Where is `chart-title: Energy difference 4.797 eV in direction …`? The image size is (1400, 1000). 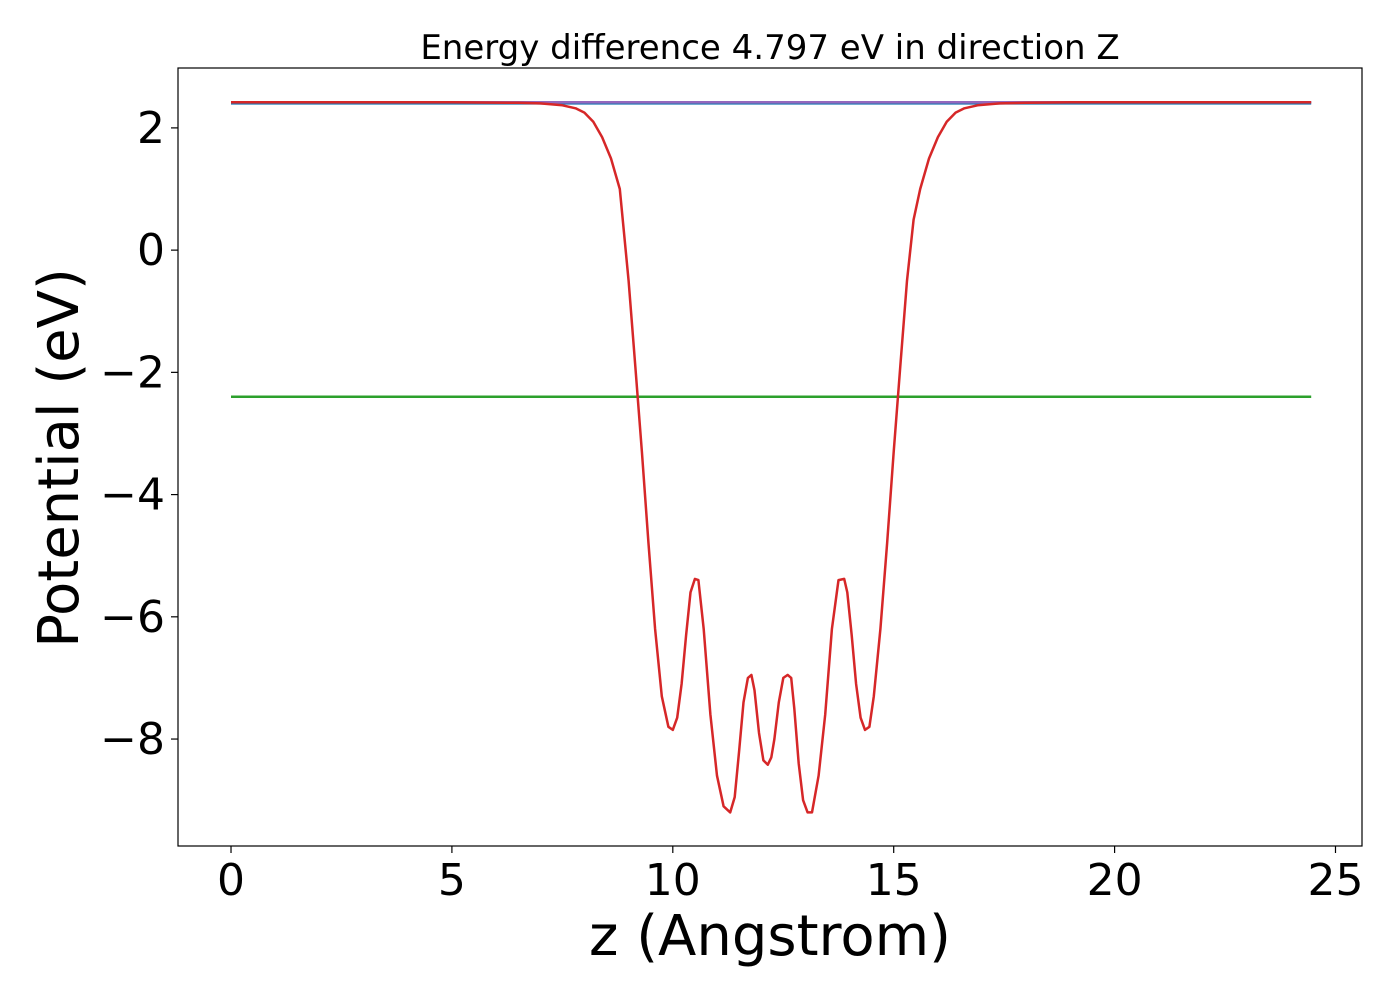
chart-title: Energy difference 4.797 eV in direction … is located at coordinates (769, 48).